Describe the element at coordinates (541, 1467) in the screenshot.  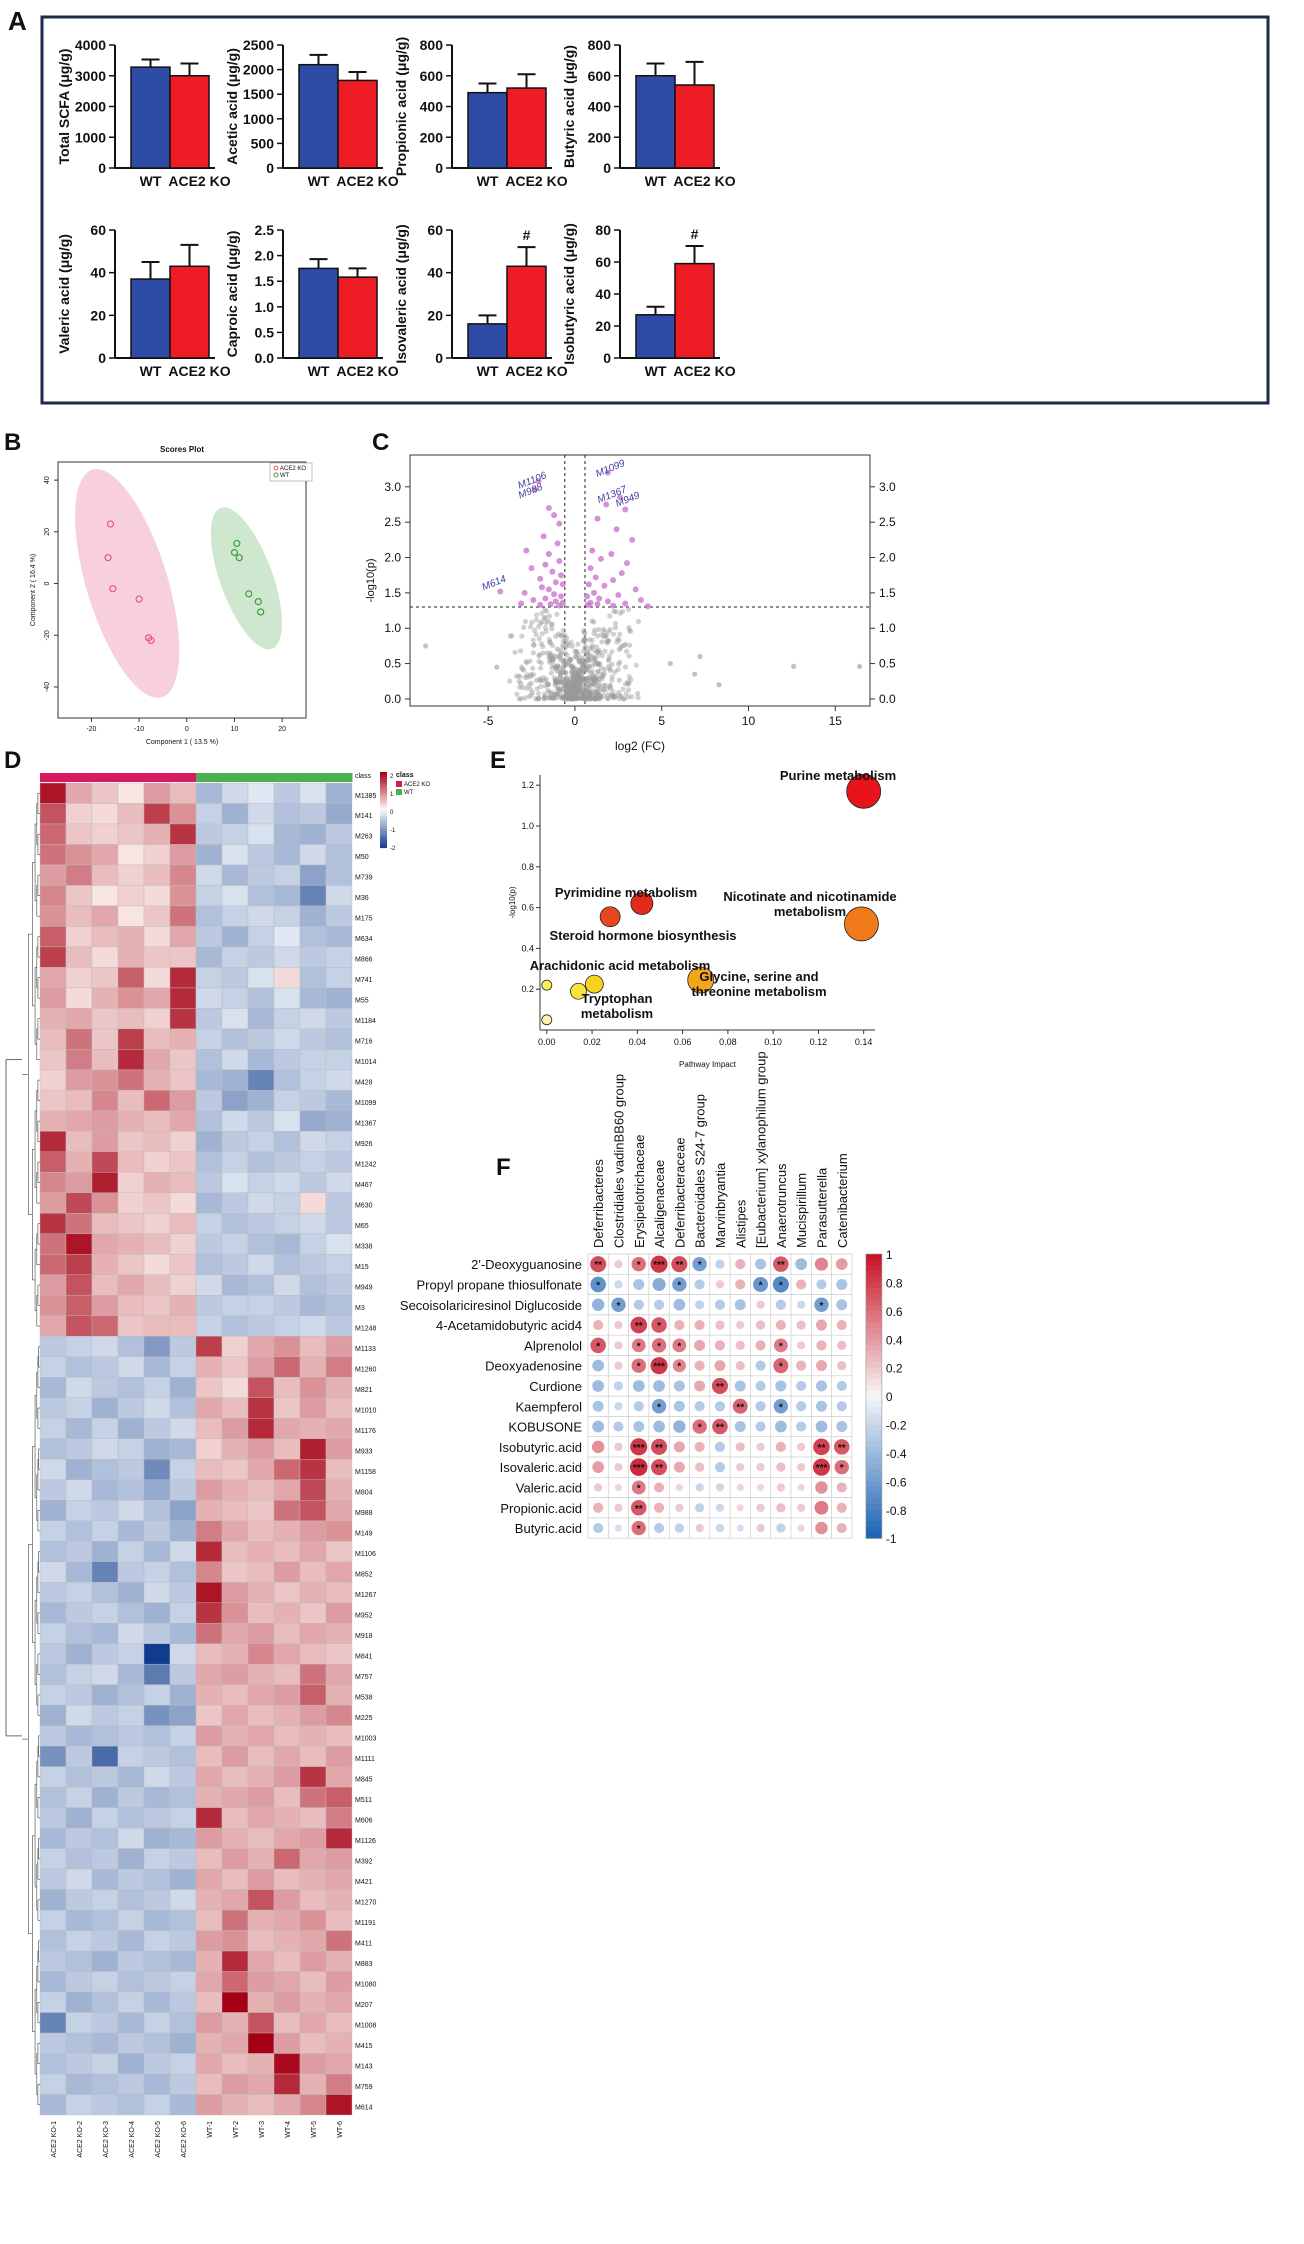
I see `row-label: Isovaleric.acid` at that location.